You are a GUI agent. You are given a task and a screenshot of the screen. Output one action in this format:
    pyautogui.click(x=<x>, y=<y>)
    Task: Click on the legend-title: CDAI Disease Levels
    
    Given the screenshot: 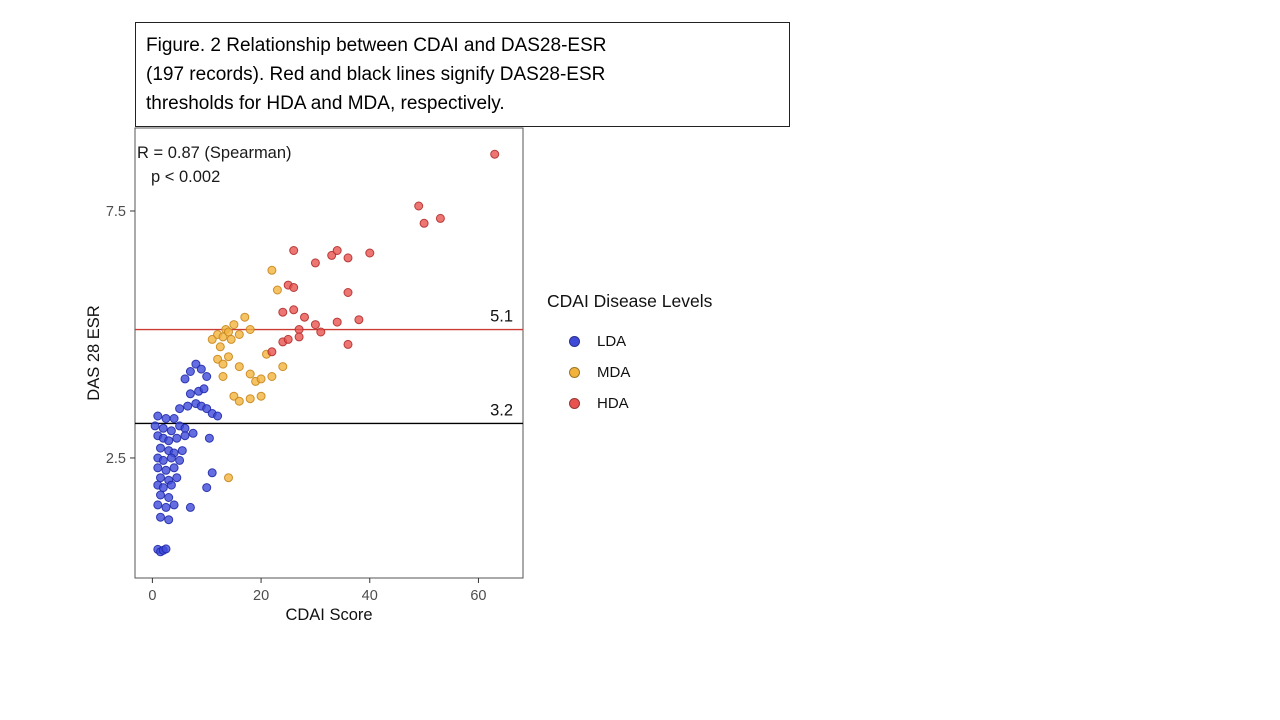 What is the action you would take?
    pyautogui.click(x=630, y=301)
    